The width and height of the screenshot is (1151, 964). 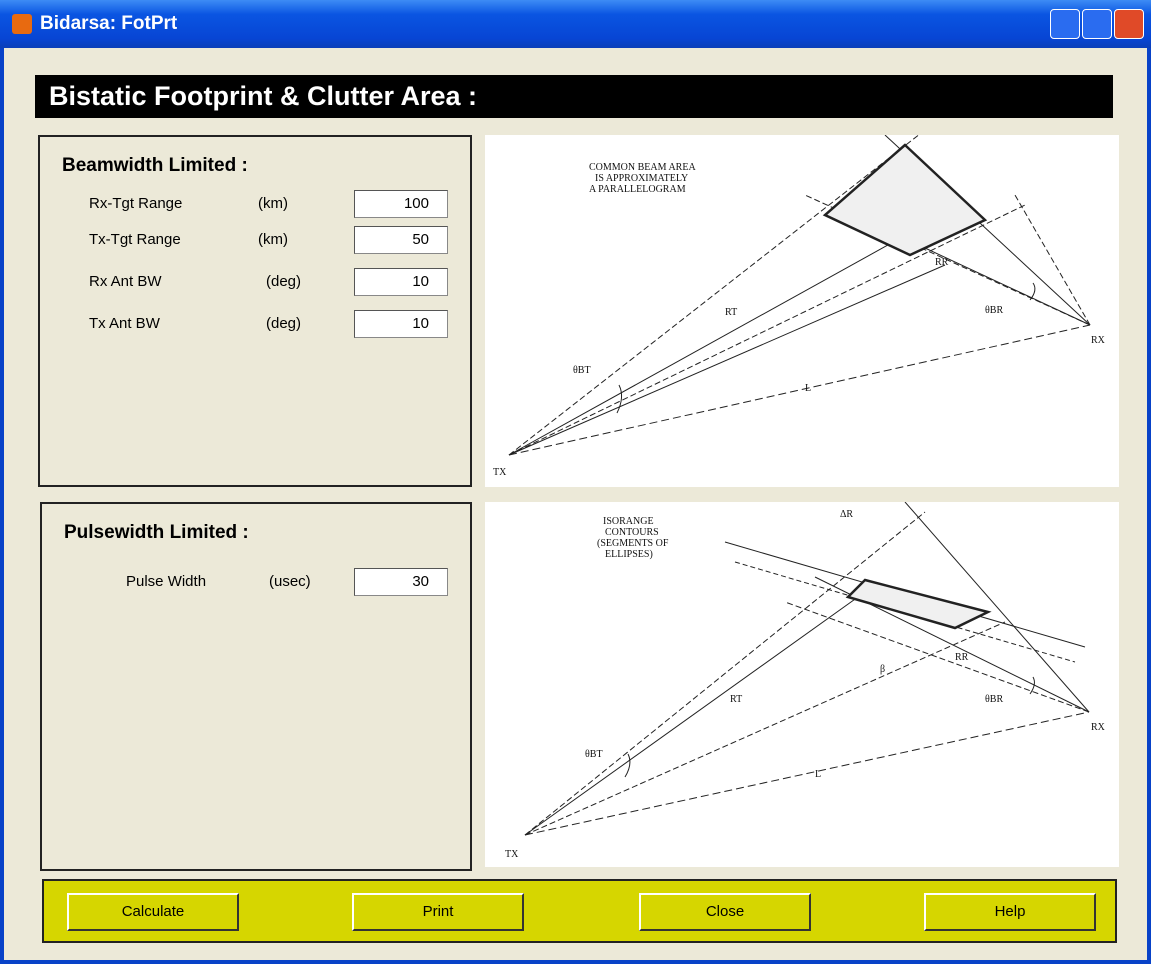 What do you see at coordinates (155, 165) in the screenshot?
I see `panel-title: Beamwidth Limited :` at bounding box center [155, 165].